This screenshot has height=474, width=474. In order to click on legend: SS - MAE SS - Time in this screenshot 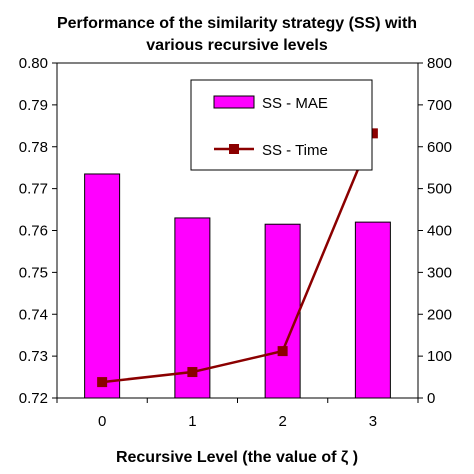, I will do `click(281, 125)`.